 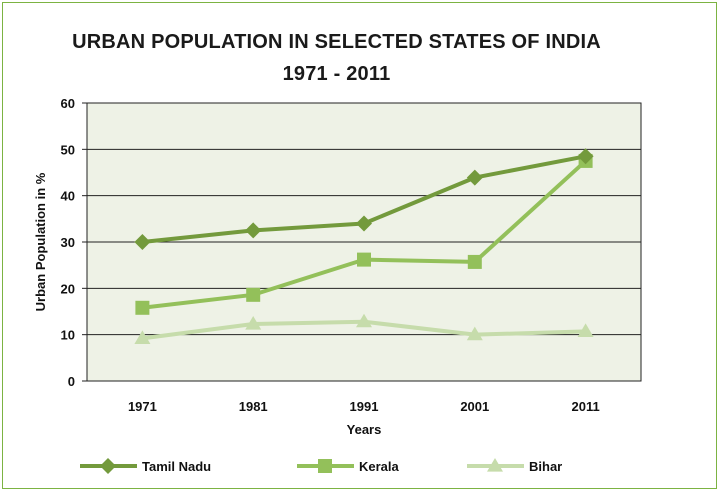 What do you see at coordinates (253, 406) in the screenshot?
I see `x-tick-label: 1981` at bounding box center [253, 406].